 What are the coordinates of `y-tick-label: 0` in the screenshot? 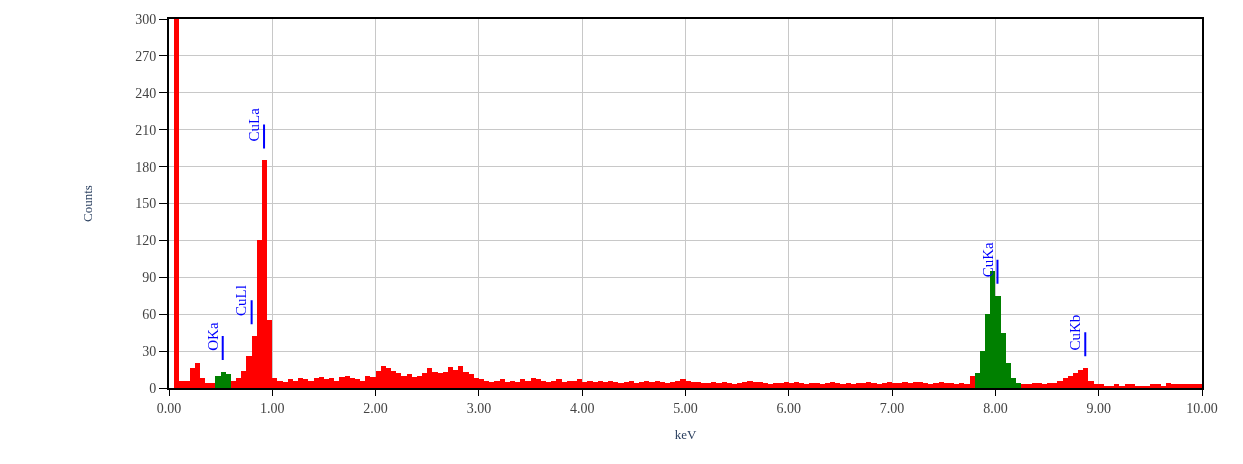 It's located at (153, 388).